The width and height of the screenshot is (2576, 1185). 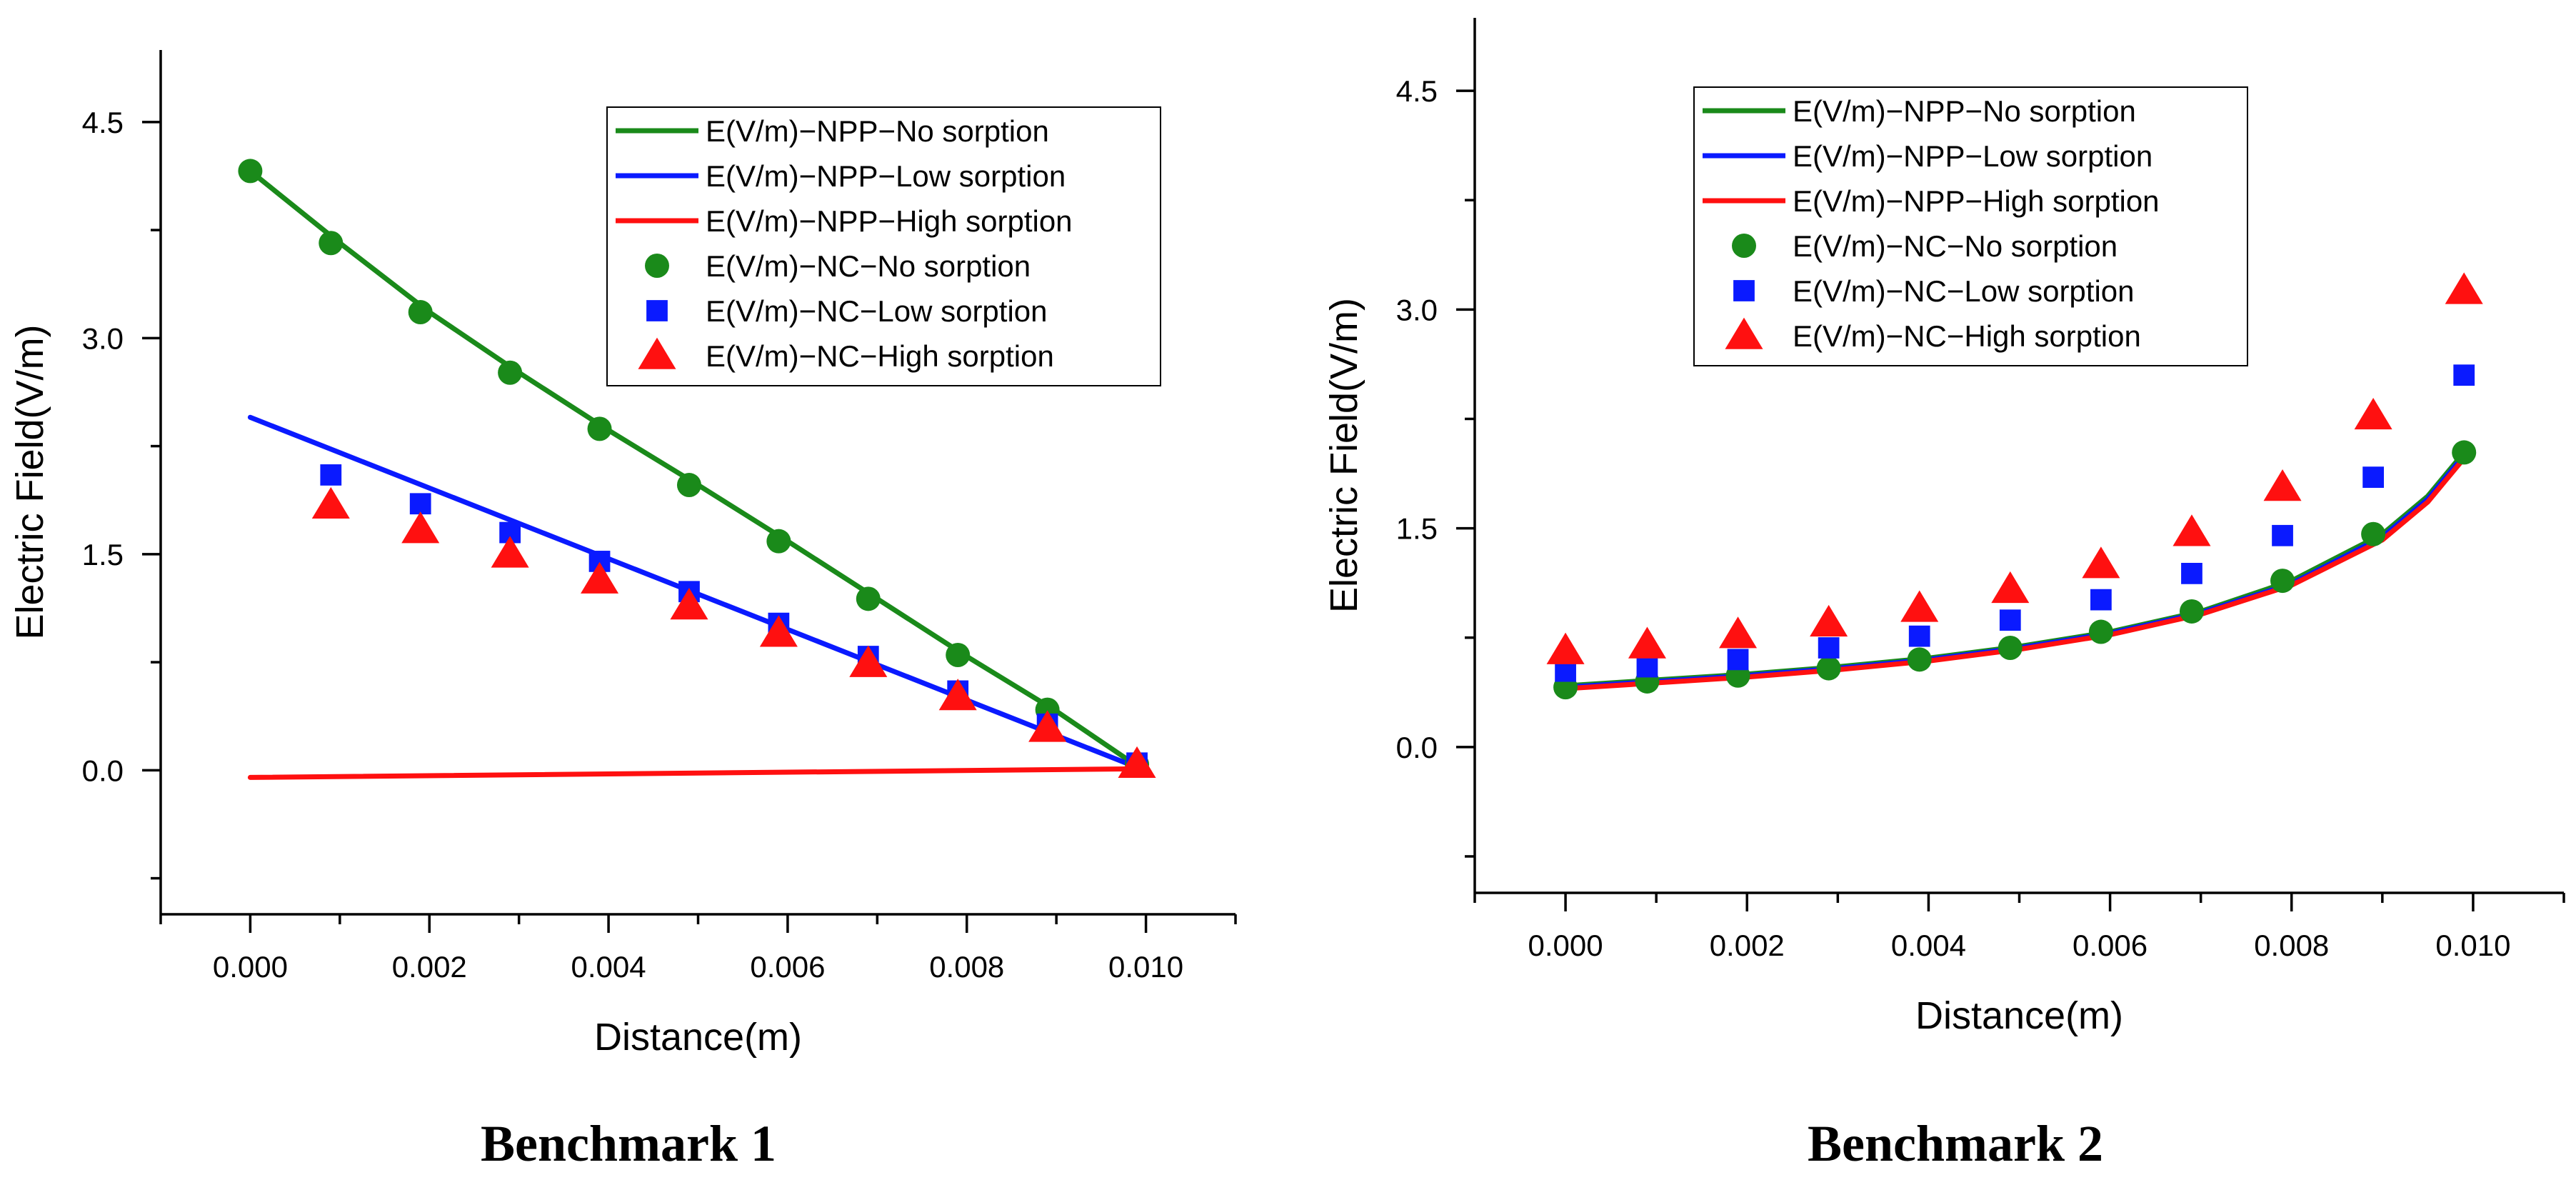 What do you see at coordinates (628, 1143) in the screenshot?
I see `chart-caption: Benchmark 1` at bounding box center [628, 1143].